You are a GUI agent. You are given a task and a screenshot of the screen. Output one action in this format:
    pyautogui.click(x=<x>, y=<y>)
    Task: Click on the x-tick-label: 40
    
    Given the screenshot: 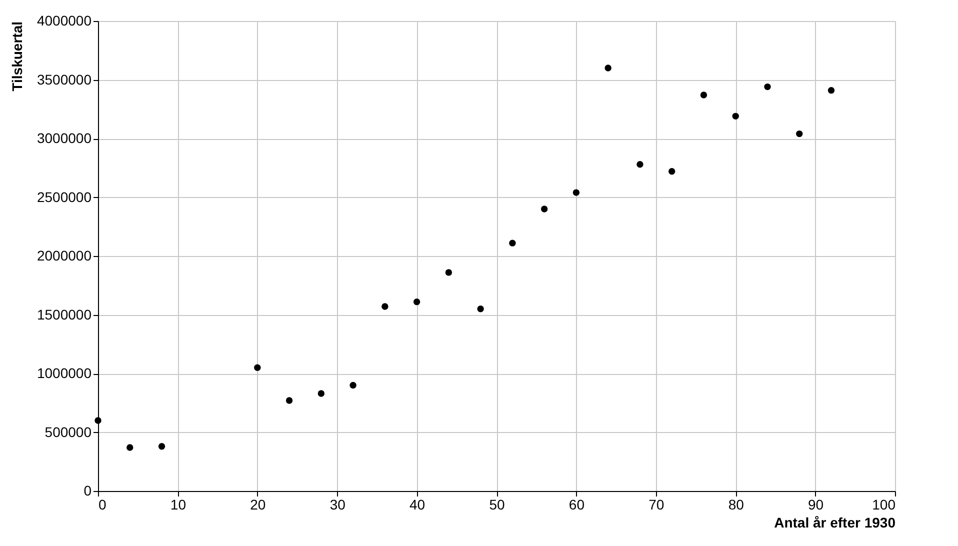 What is the action you would take?
    pyautogui.click(x=418, y=504)
    